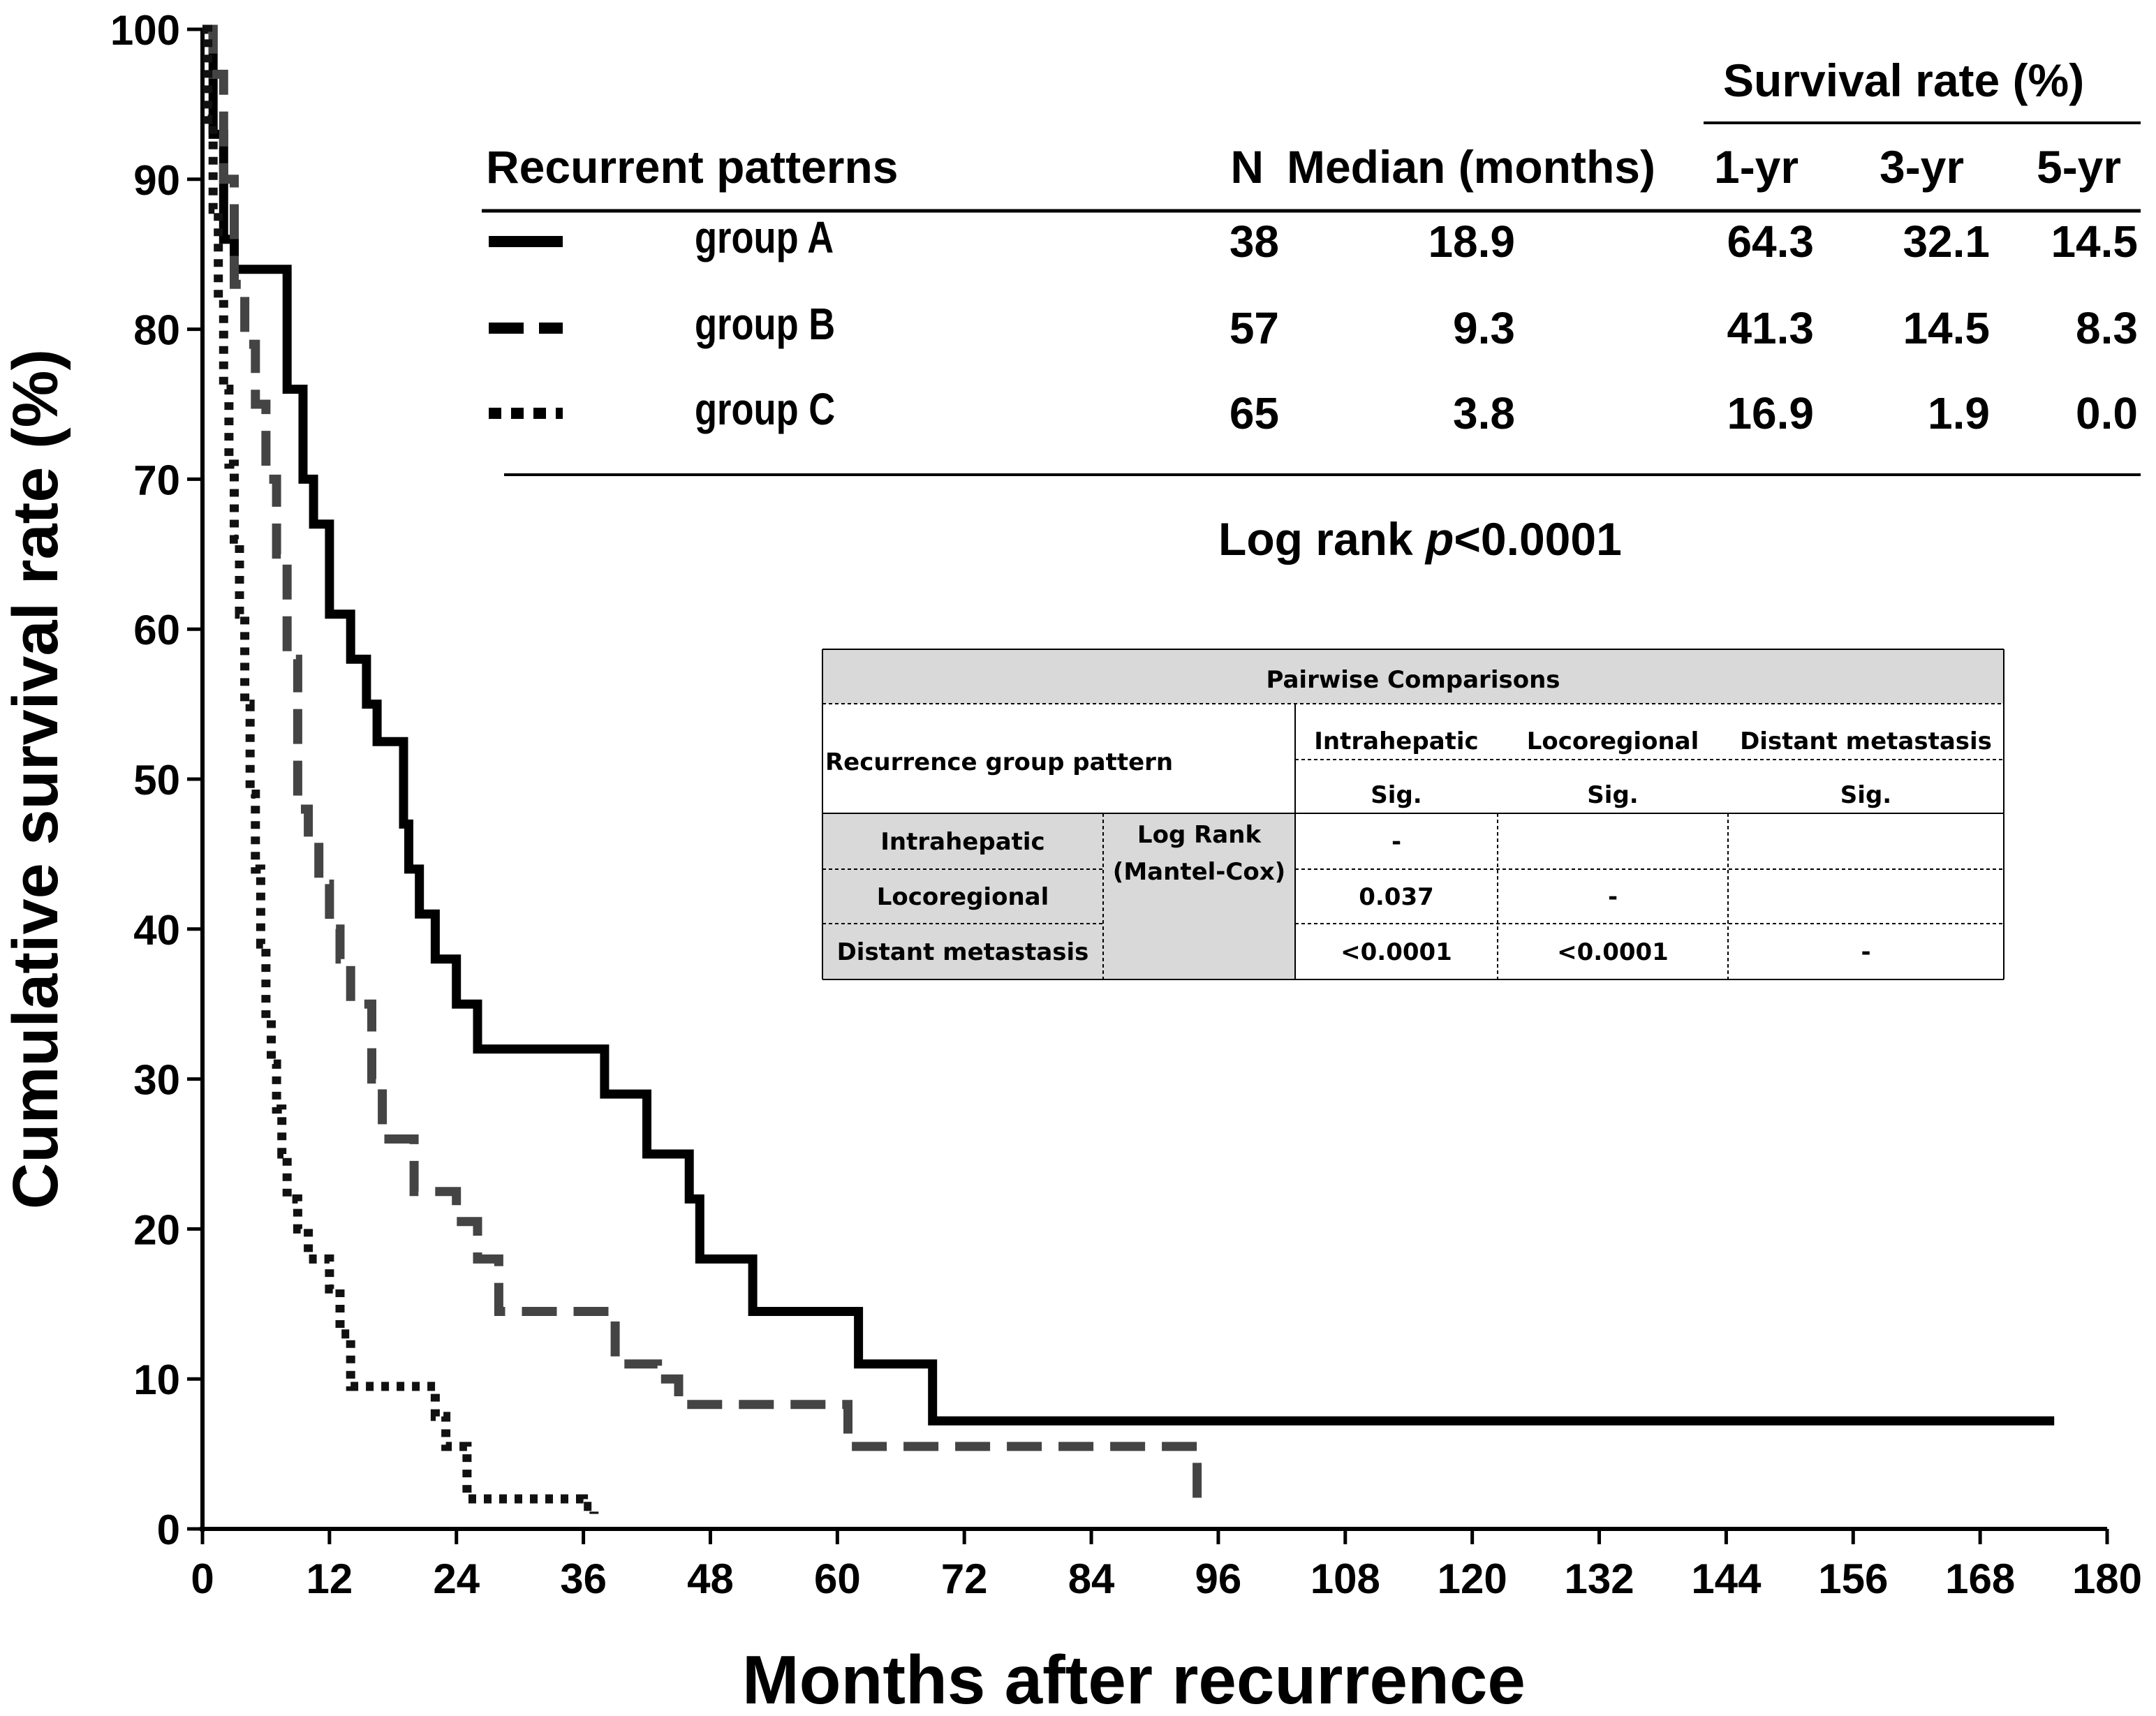 The image size is (2156, 1716). What do you see at coordinates (1059, 896) in the screenshot?
I see `pairwise-row-label-cells` at bounding box center [1059, 896].